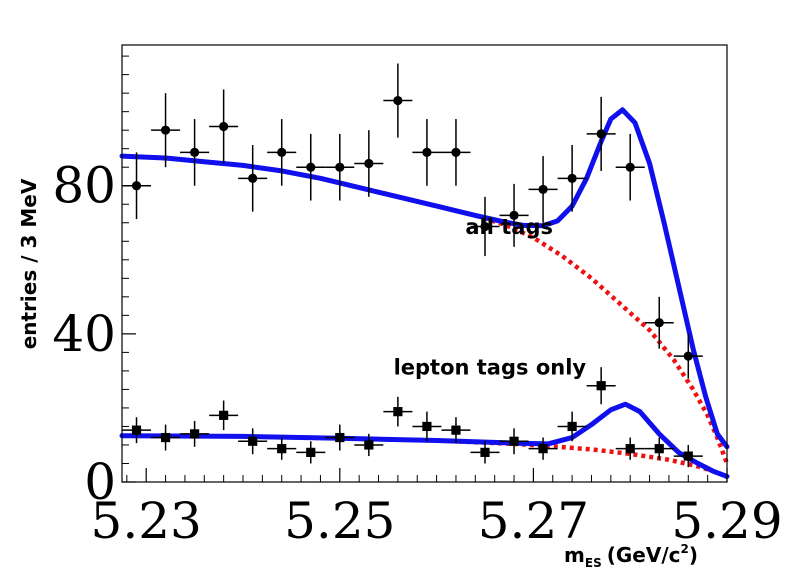 Image resolution: width=809 pixels, height=572 pixels. What do you see at coordinates (693, 555) in the screenshot?
I see `x-axis-title-close: )` at bounding box center [693, 555].